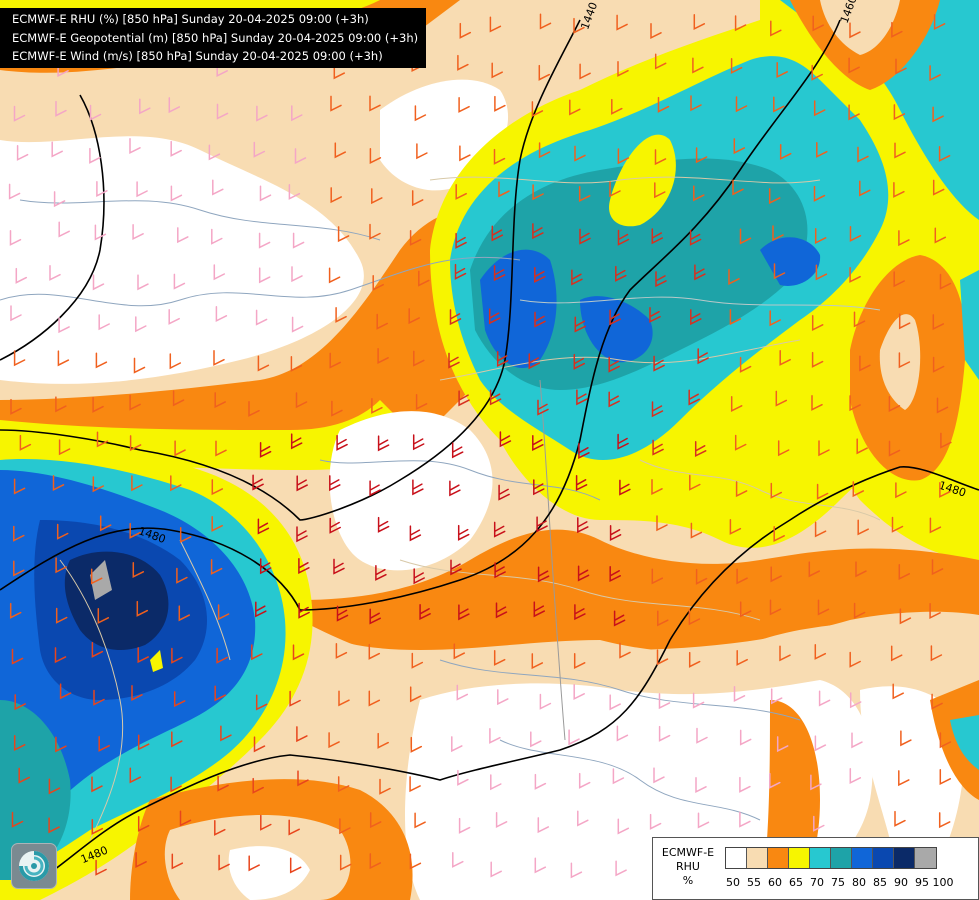 Image resolution: width=979 pixels, height=900 pixels. What do you see at coordinates (922, 882) in the screenshot?
I see `legend-tick-label: 95` at bounding box center [922, 882].